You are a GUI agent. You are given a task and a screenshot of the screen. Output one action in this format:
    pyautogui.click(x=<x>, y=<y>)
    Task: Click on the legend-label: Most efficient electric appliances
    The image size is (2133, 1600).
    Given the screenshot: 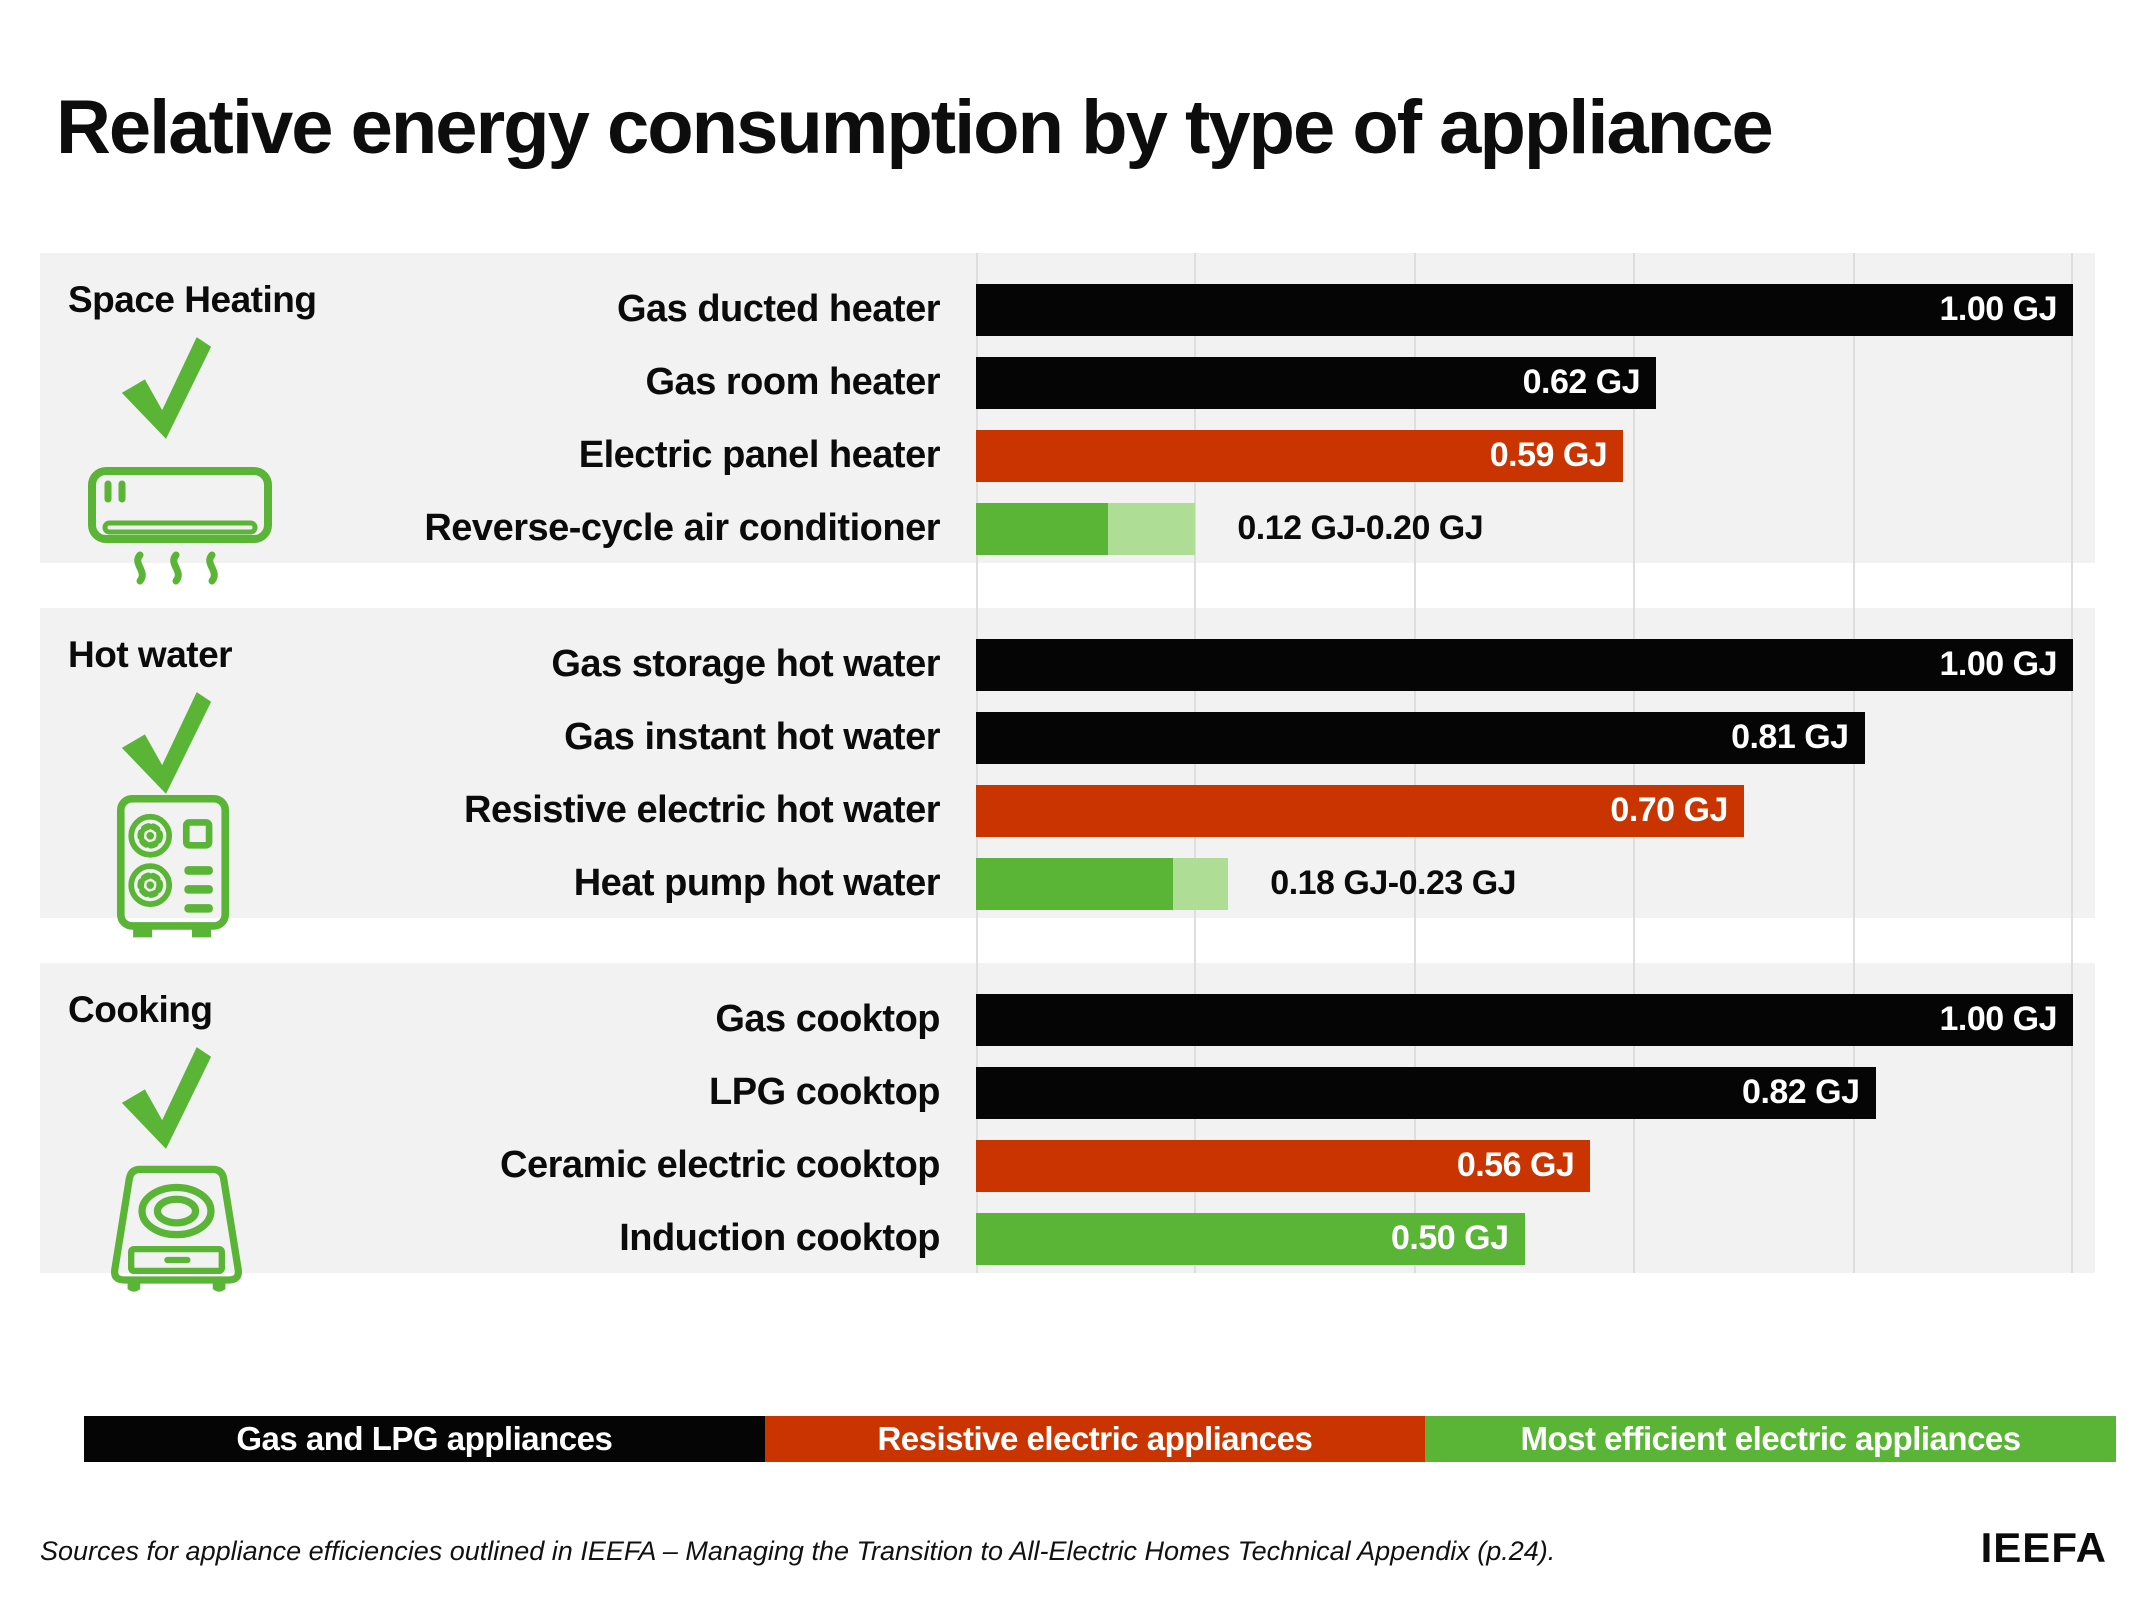 What is the action you would take?
    pyautogui.click(x=1770, y=1438)
    